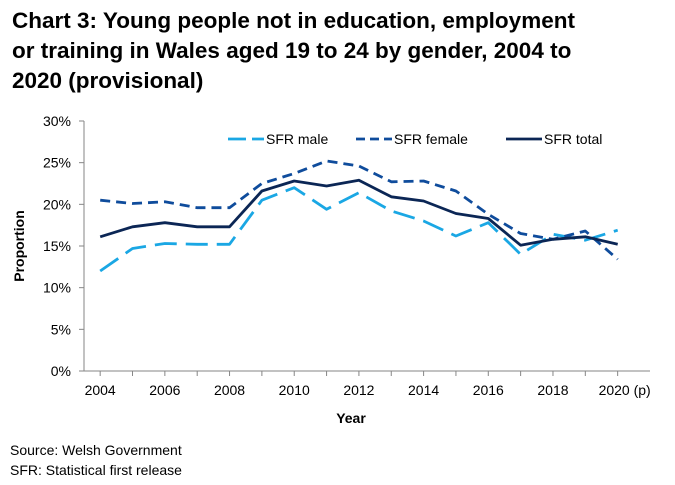 The height and width of the screenshot is (485, 675). Describe the element at coordinates (57, 204) in the screenshot. I see `y-tick-label: 20%` at that location.